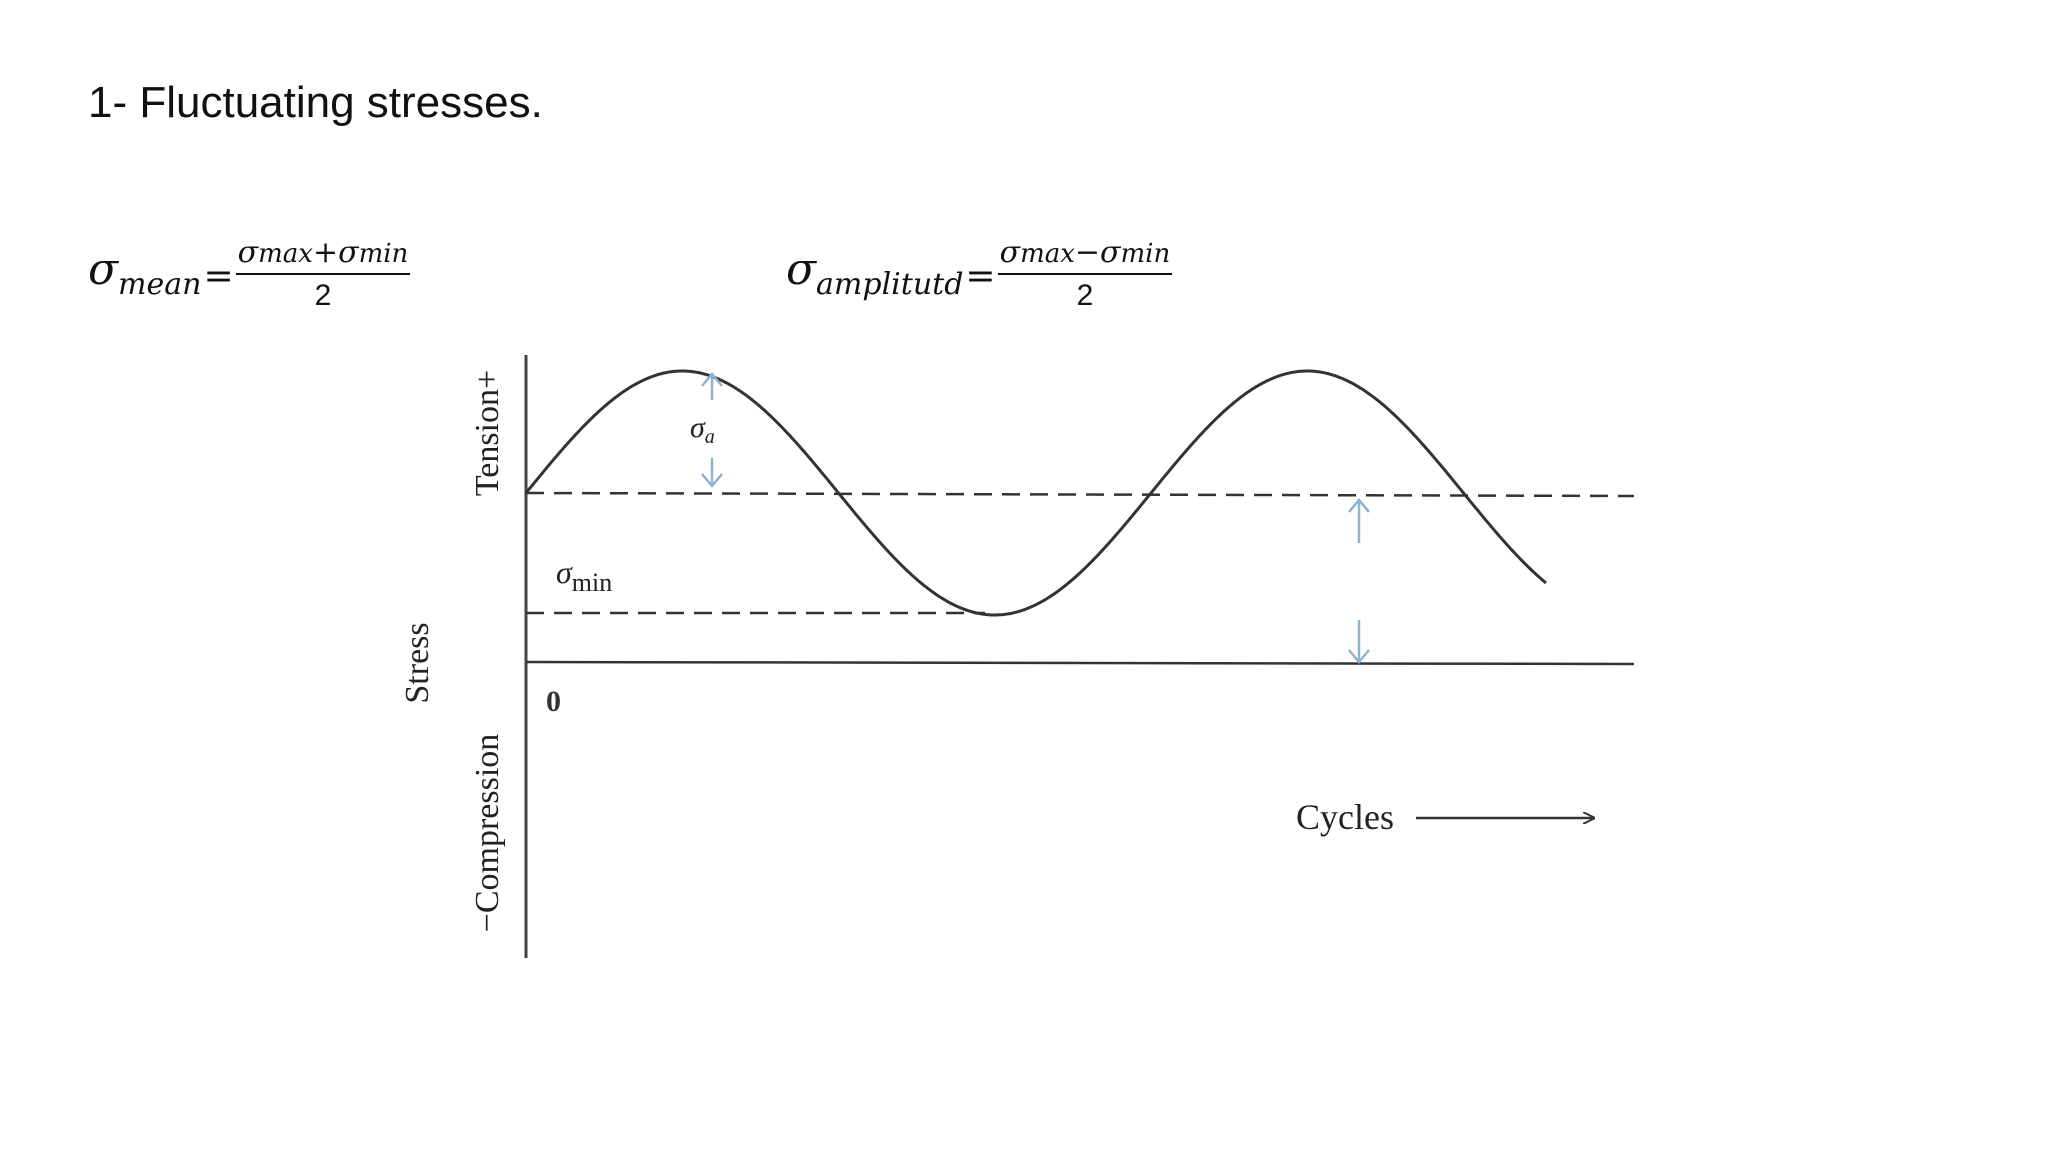 This screenshot has width=2048, height=1152. Describe the element at coordinates (160, 284) in the screenshot. I see `mean-subscript: mean` at that location.